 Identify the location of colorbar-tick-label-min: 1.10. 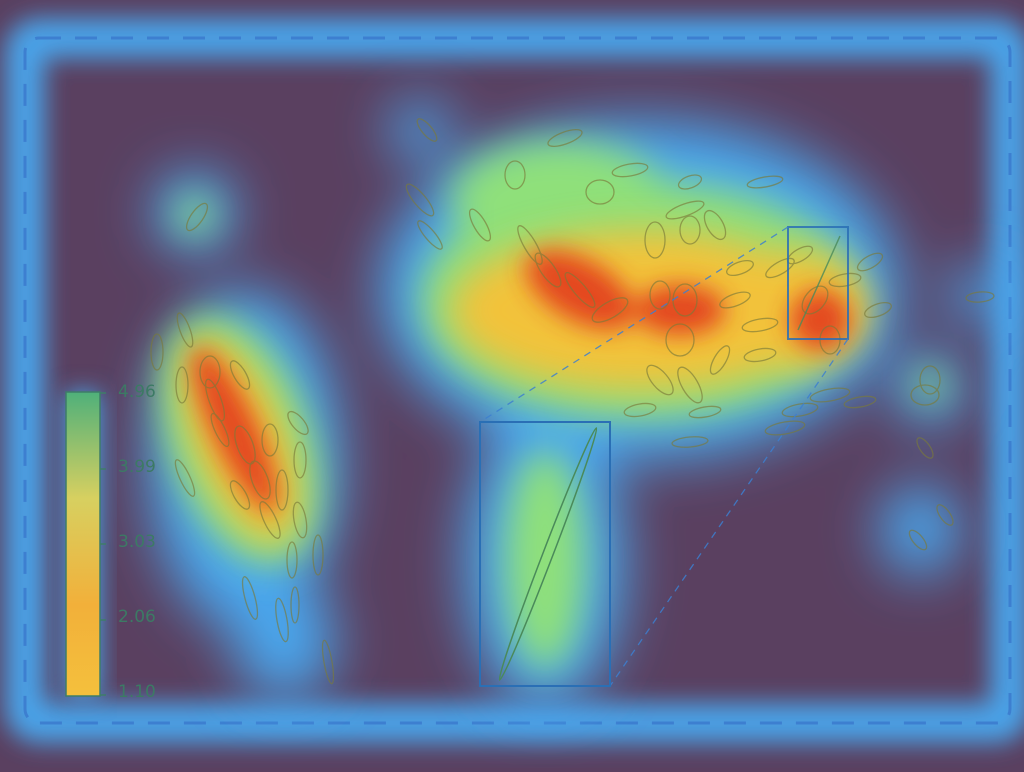
(137, 692).